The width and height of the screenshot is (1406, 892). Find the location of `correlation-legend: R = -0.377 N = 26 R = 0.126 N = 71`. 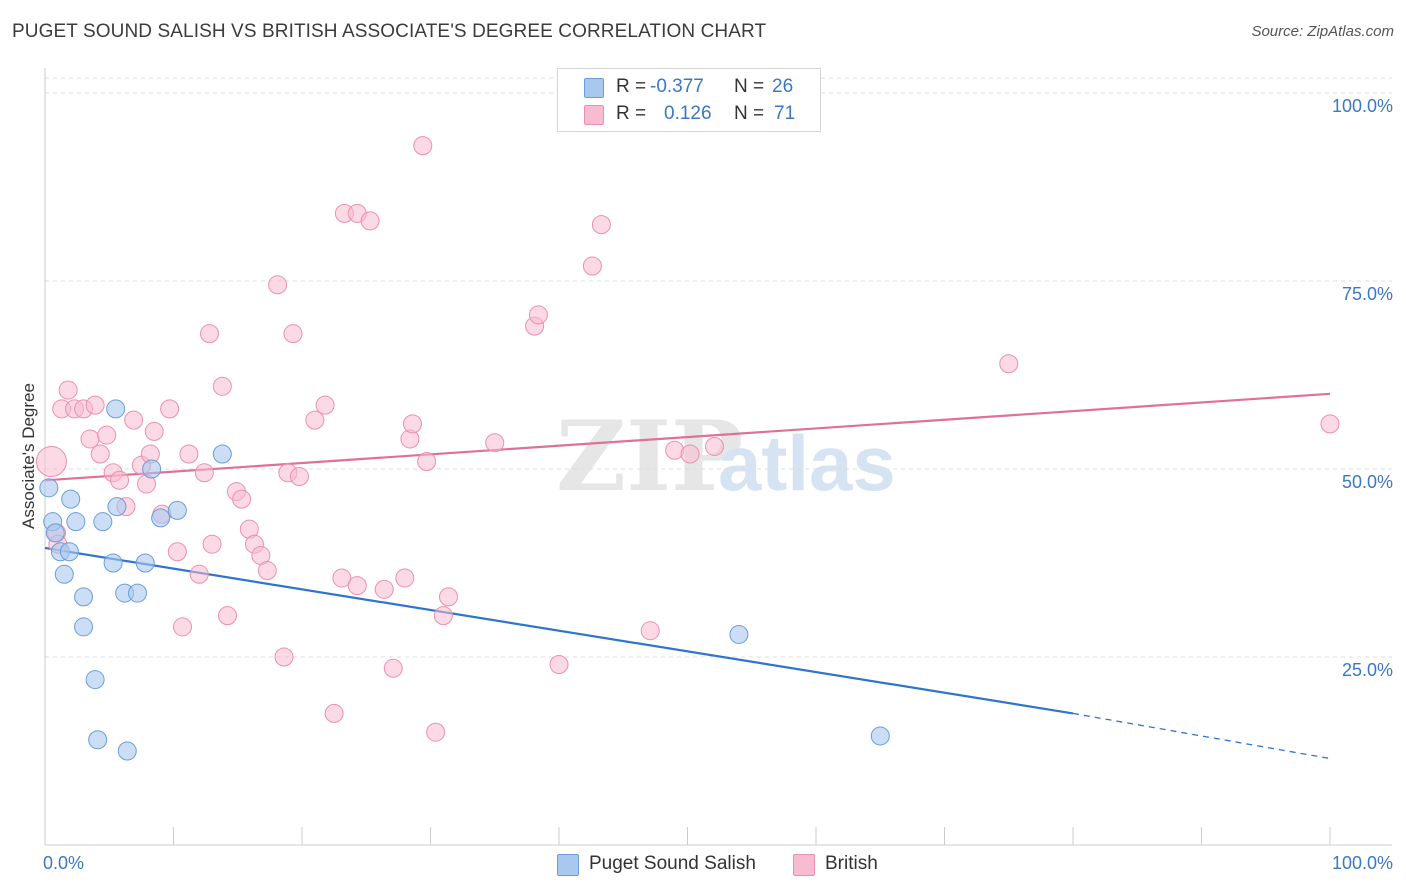

correlation-legend: R = -0.377 N = 26 R = 0.126 N = 71 is located at coordinates (689, 100).